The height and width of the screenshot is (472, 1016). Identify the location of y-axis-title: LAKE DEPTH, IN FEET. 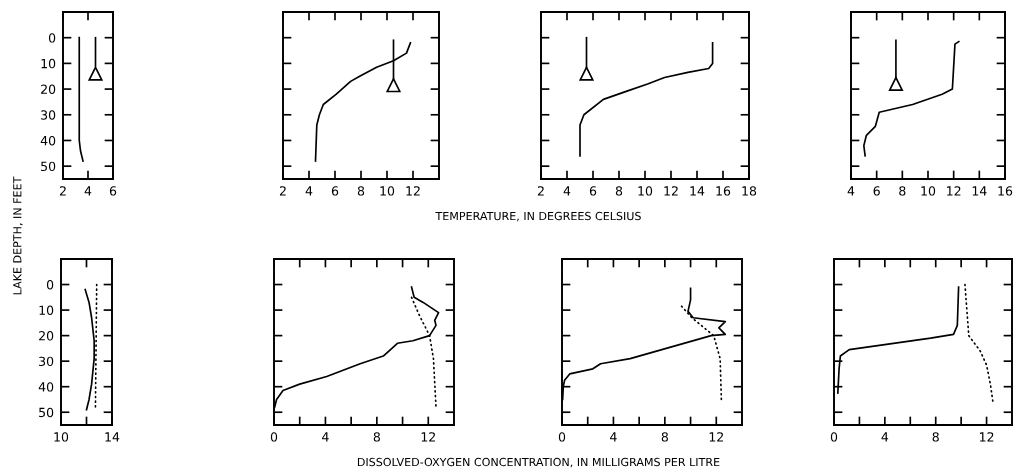
(18, 235).